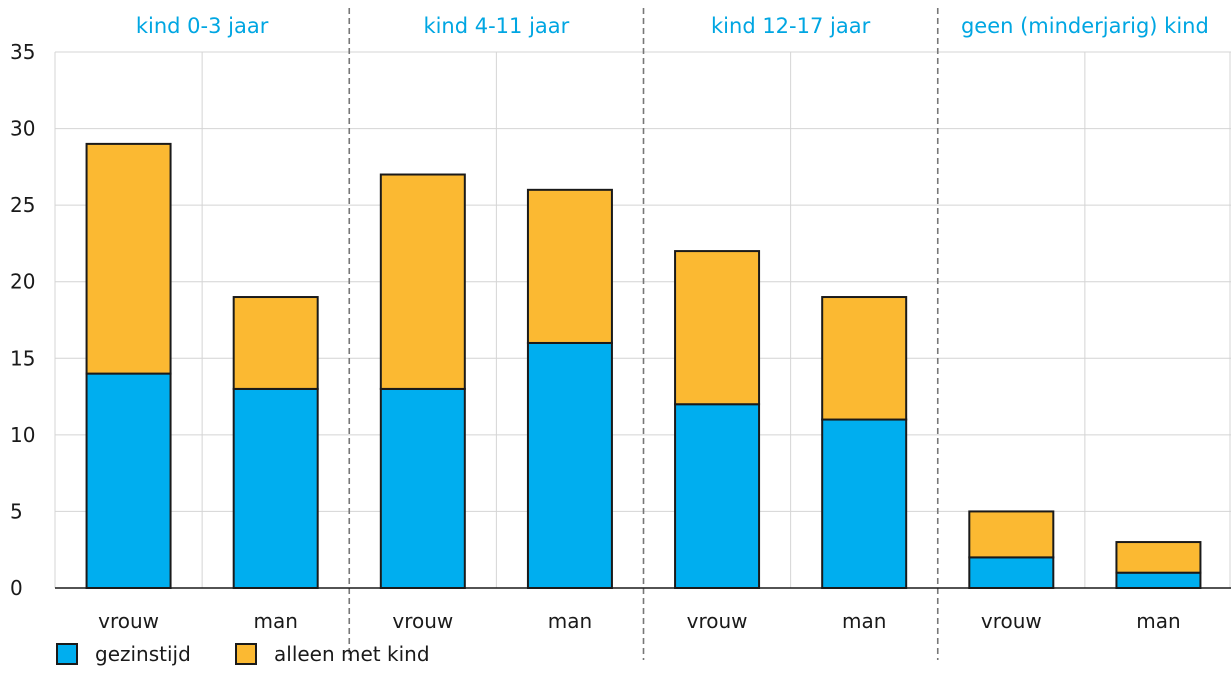 The width and height of the screenshot is (1231, 684). Describe the element at coordinates (22, 358) in the screenshot. I see `y-tick-label: 15` at that location.